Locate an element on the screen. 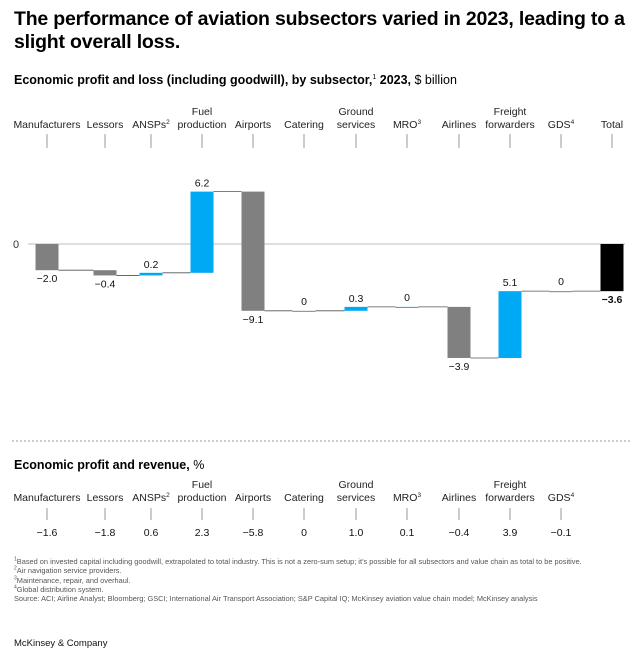 The height and width of the screenshot is (660, 643). bar-catering is located at coordinates (304, 311).